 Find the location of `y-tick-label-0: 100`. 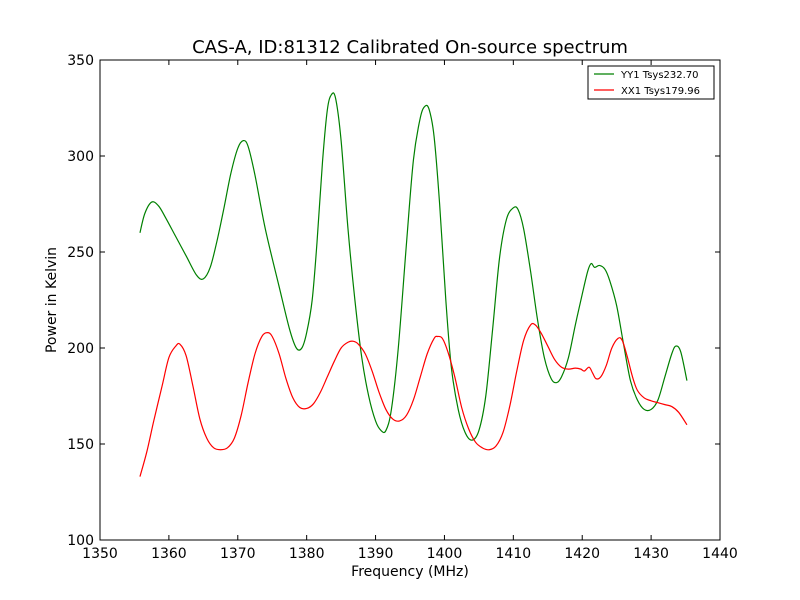

y-tick-label-0: 100 is located at coordinates (80, 541).